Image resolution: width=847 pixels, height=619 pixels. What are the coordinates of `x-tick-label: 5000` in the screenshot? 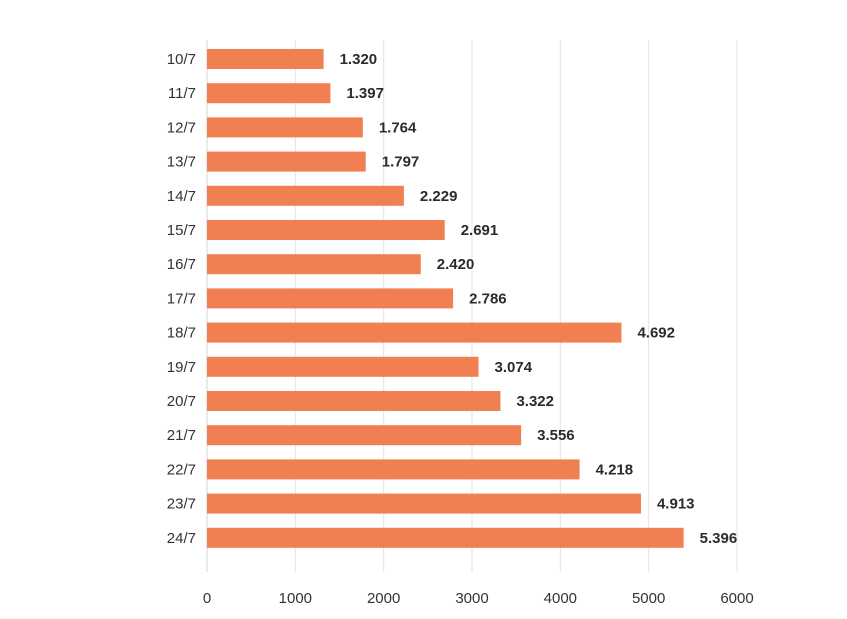 It's located at (648, 598).